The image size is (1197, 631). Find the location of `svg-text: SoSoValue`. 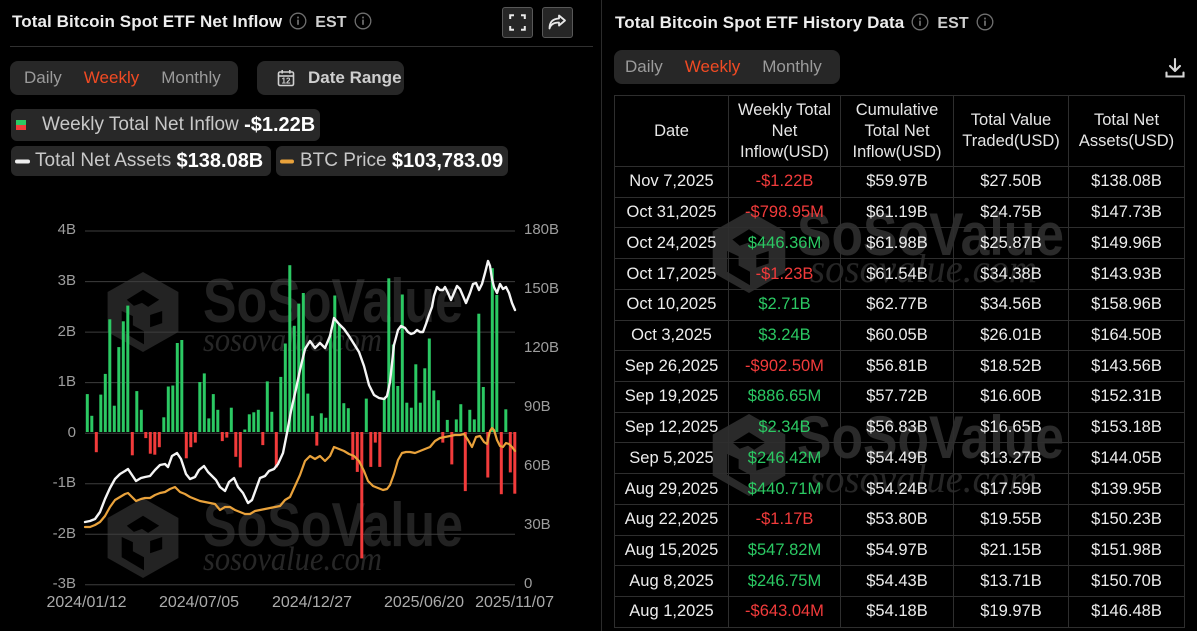

svg-text: SoSoValue is located at coordinates (333, 525).